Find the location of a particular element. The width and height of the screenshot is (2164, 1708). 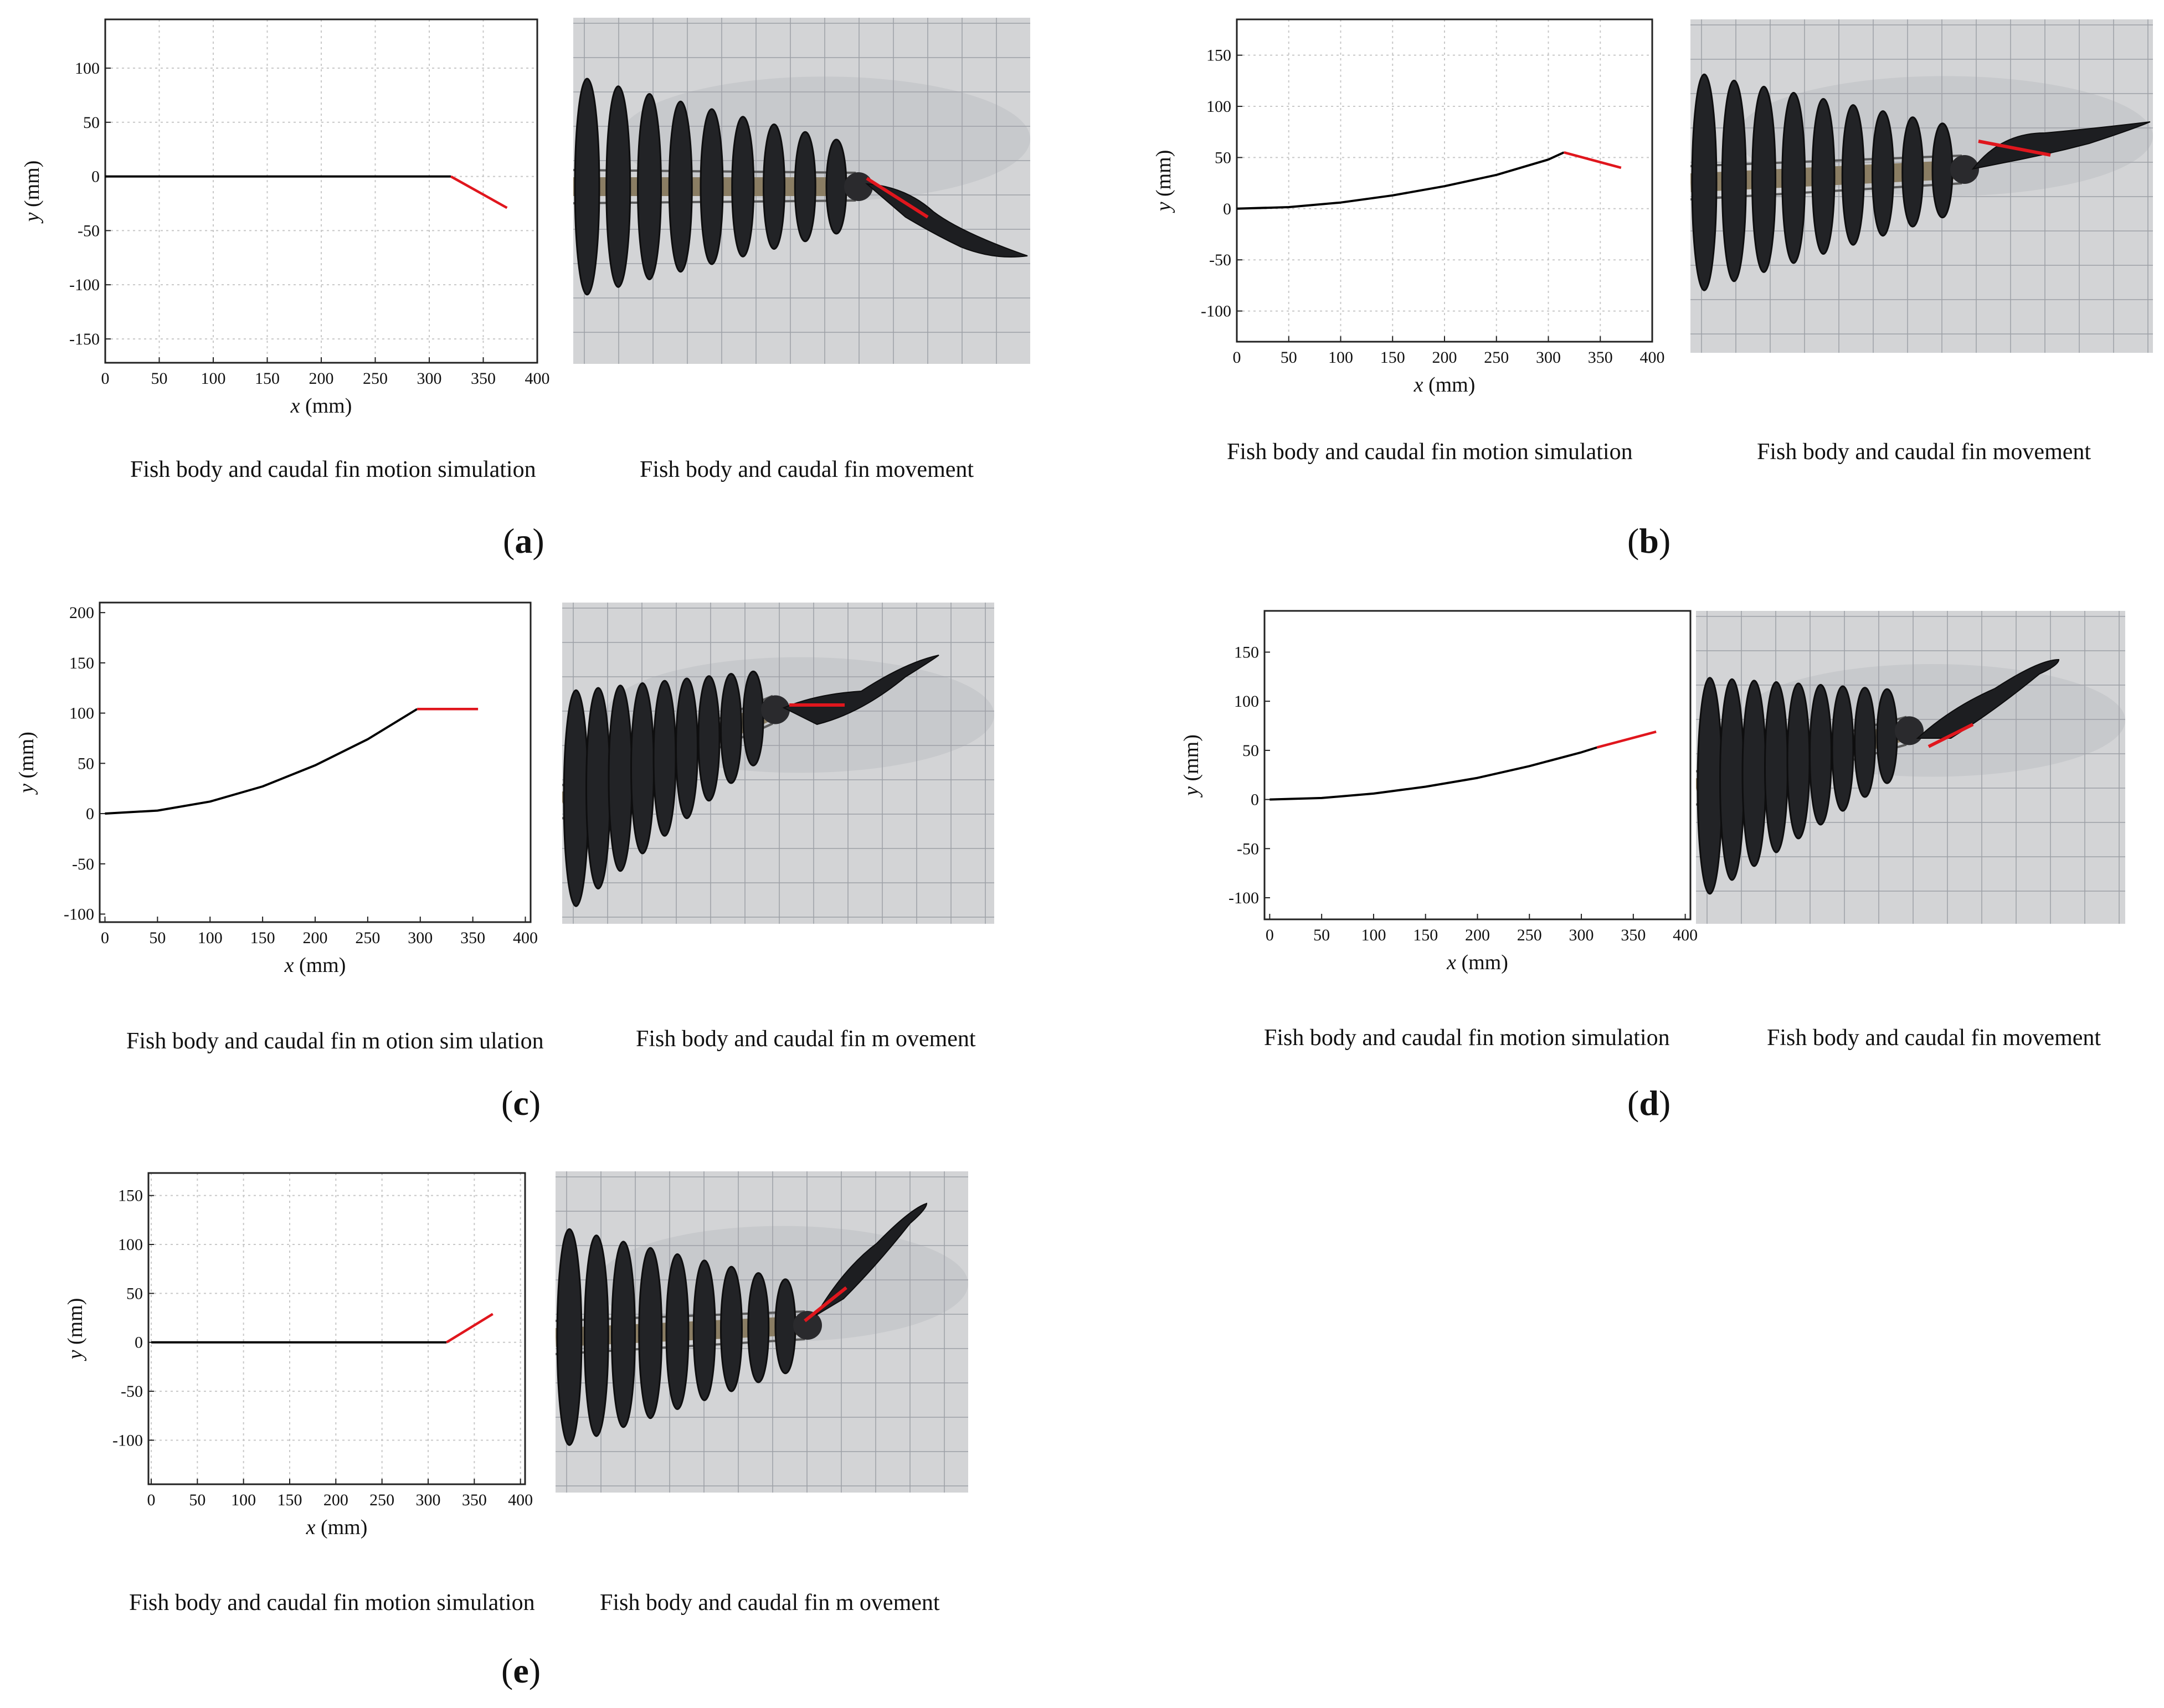

photo-d is located at coordinates (1910, 767).